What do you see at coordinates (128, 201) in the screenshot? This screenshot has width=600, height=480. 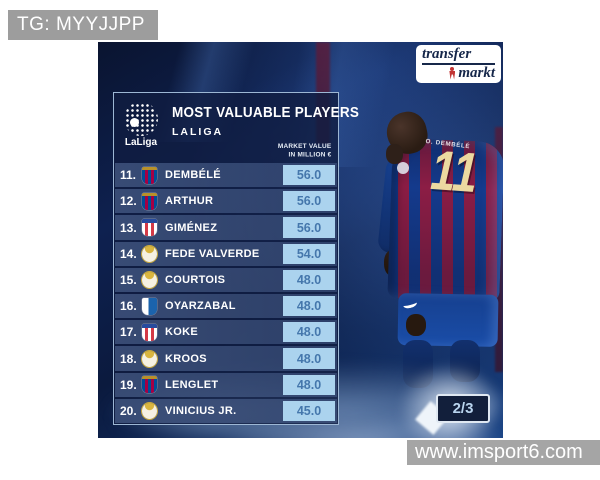 I see `rank-label: 12.` at bounding box center [128, 201].